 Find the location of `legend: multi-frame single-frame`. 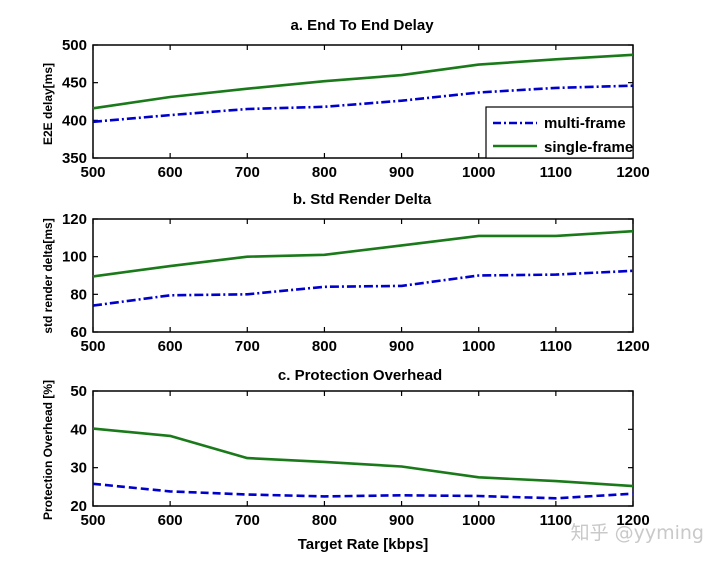

legend: multi-frame single-frame is located at coordinates (559, 132).